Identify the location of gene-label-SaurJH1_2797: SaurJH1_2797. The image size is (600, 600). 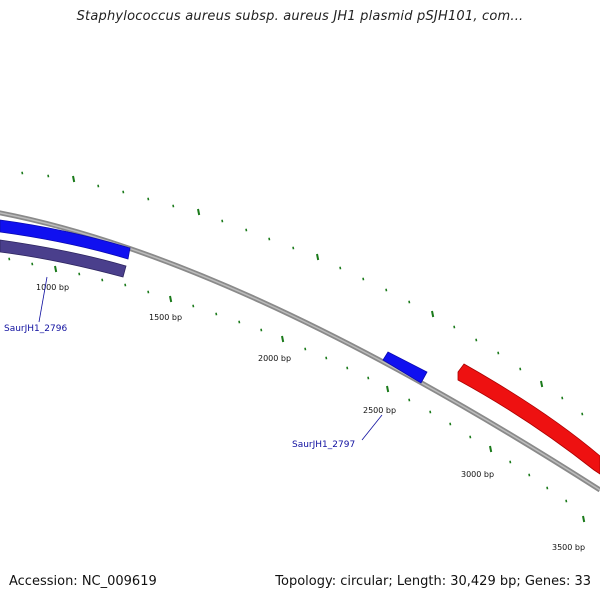
(323, 445).